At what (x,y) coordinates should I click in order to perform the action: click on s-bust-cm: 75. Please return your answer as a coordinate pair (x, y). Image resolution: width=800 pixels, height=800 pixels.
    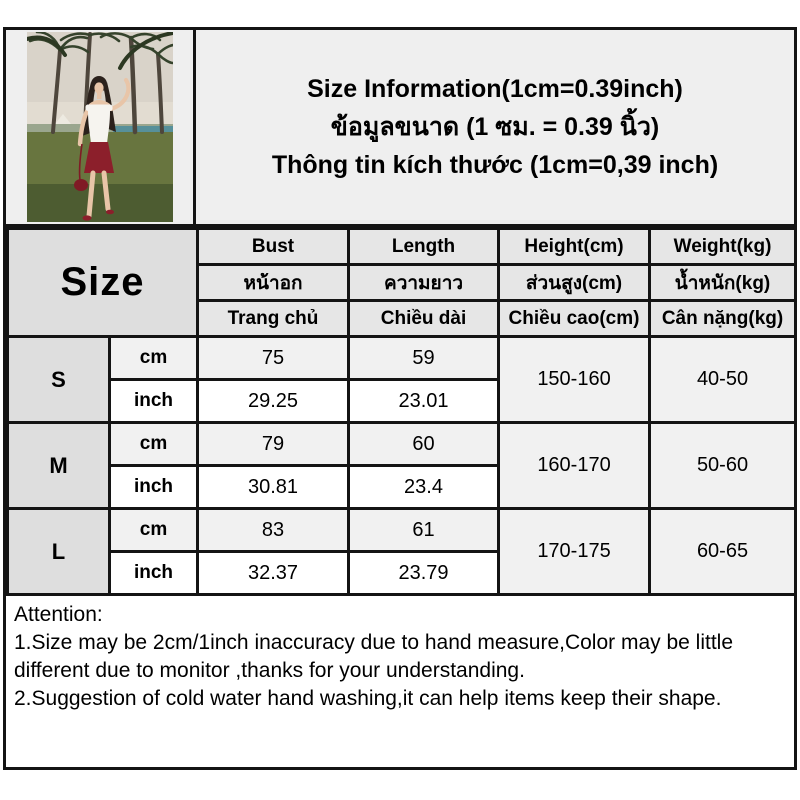
    Looking at the image, I should click on (273, 358).